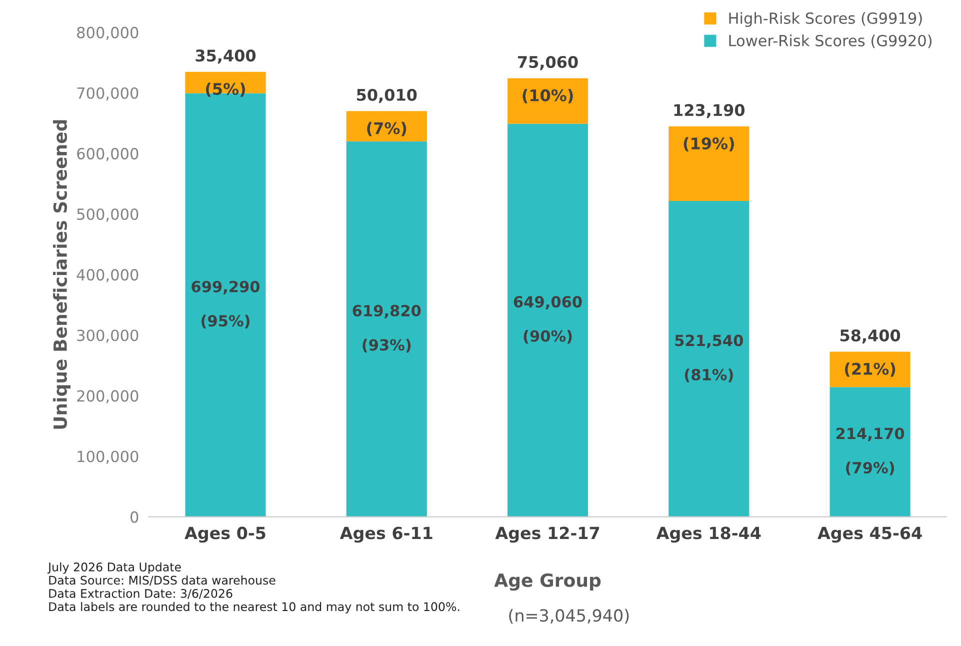 The image size is (961, 646). I want to click on text: 619,820 (93%), so click(386, 328).